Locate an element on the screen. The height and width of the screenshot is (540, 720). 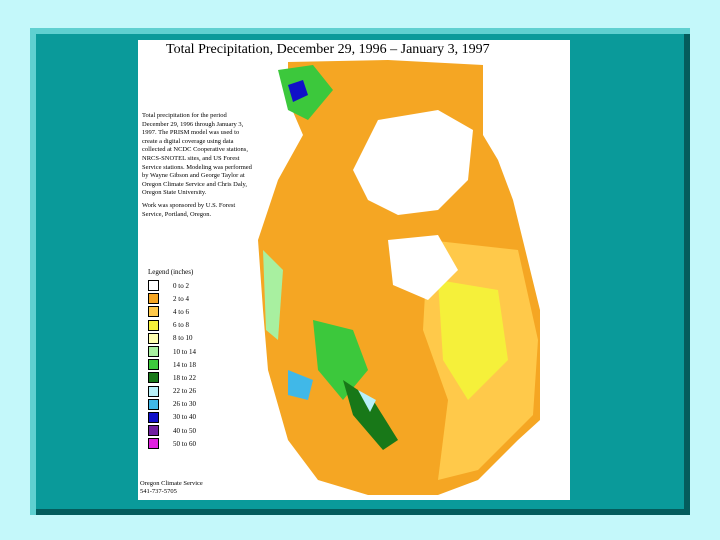
legend-item: 10 to 14 is located at coordinates (172, 351).